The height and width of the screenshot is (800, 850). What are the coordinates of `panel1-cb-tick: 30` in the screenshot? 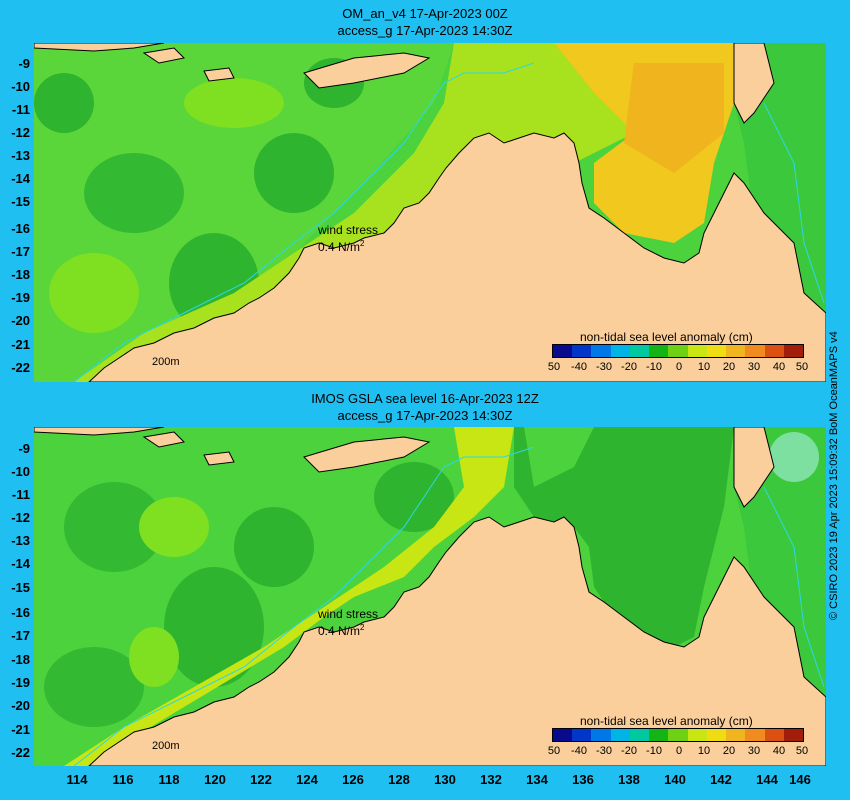 It's located at (754, 367).